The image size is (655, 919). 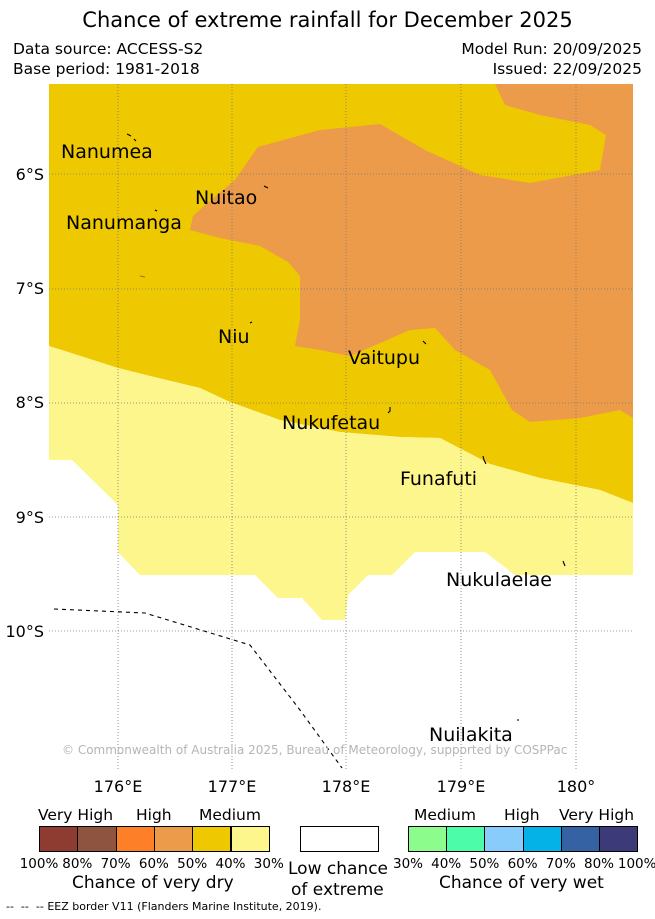 I want to click on base-period: Base period: 1981-2018, so click(x=106, y=69).